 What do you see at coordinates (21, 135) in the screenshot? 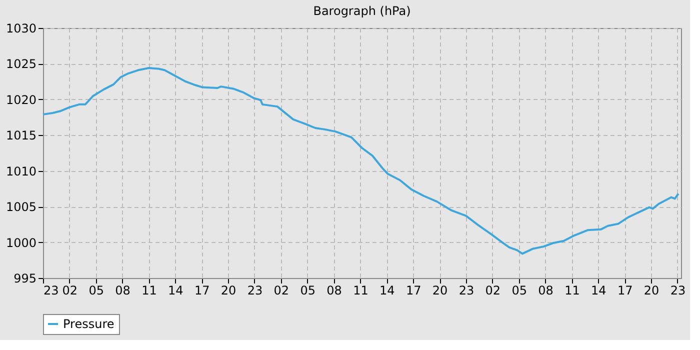
I see `y-tick-label: 1015` at bounding box center [21, 135].